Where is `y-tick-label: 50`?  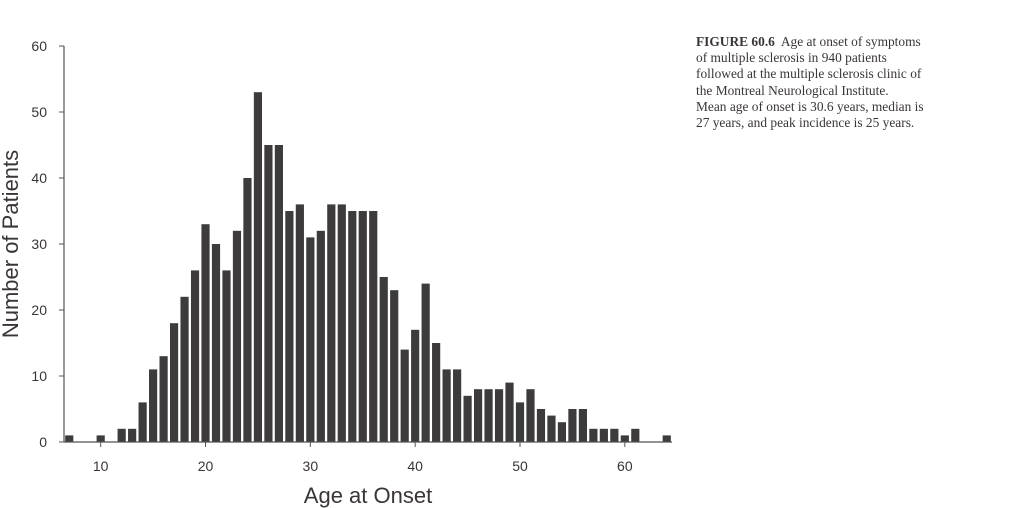 y-tick-label: 50 is located at coordinates (39, 112).